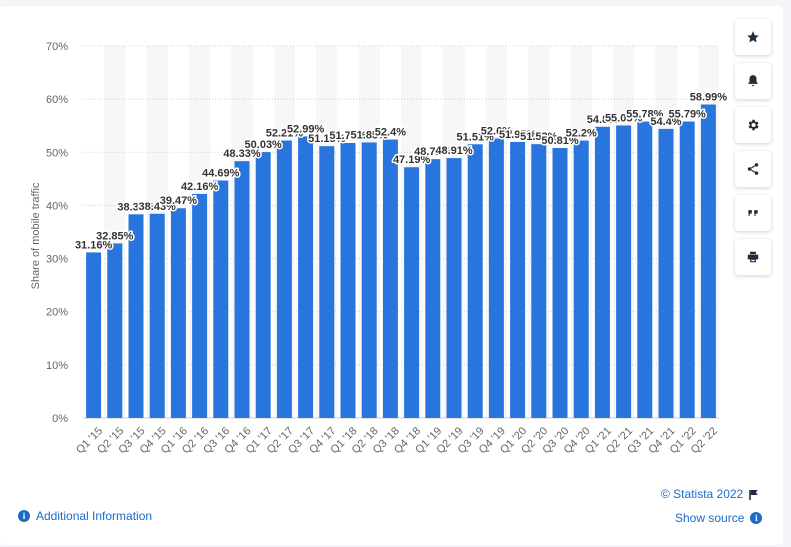 The height and width of the screenshot is (547, 791). What do you see at coordinates (179, 201) in the screenshot?
I see `data-label: 39.47%` at bounding box center [179, 201].